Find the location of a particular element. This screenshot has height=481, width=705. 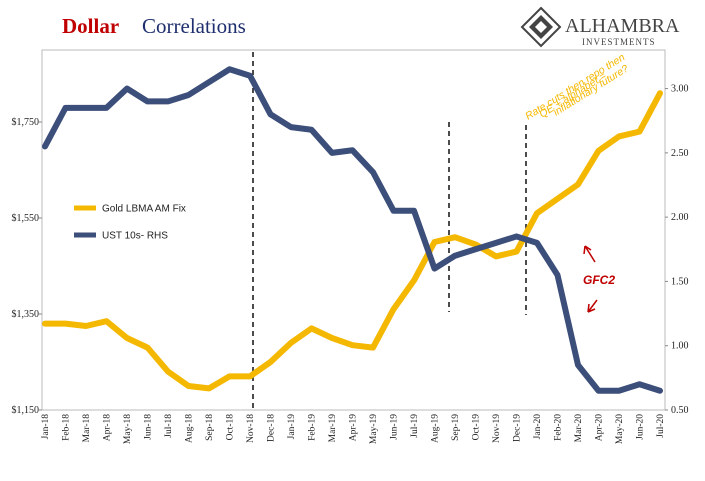

x-tick-label: Jul-19 is located at coordinates (415, 426).